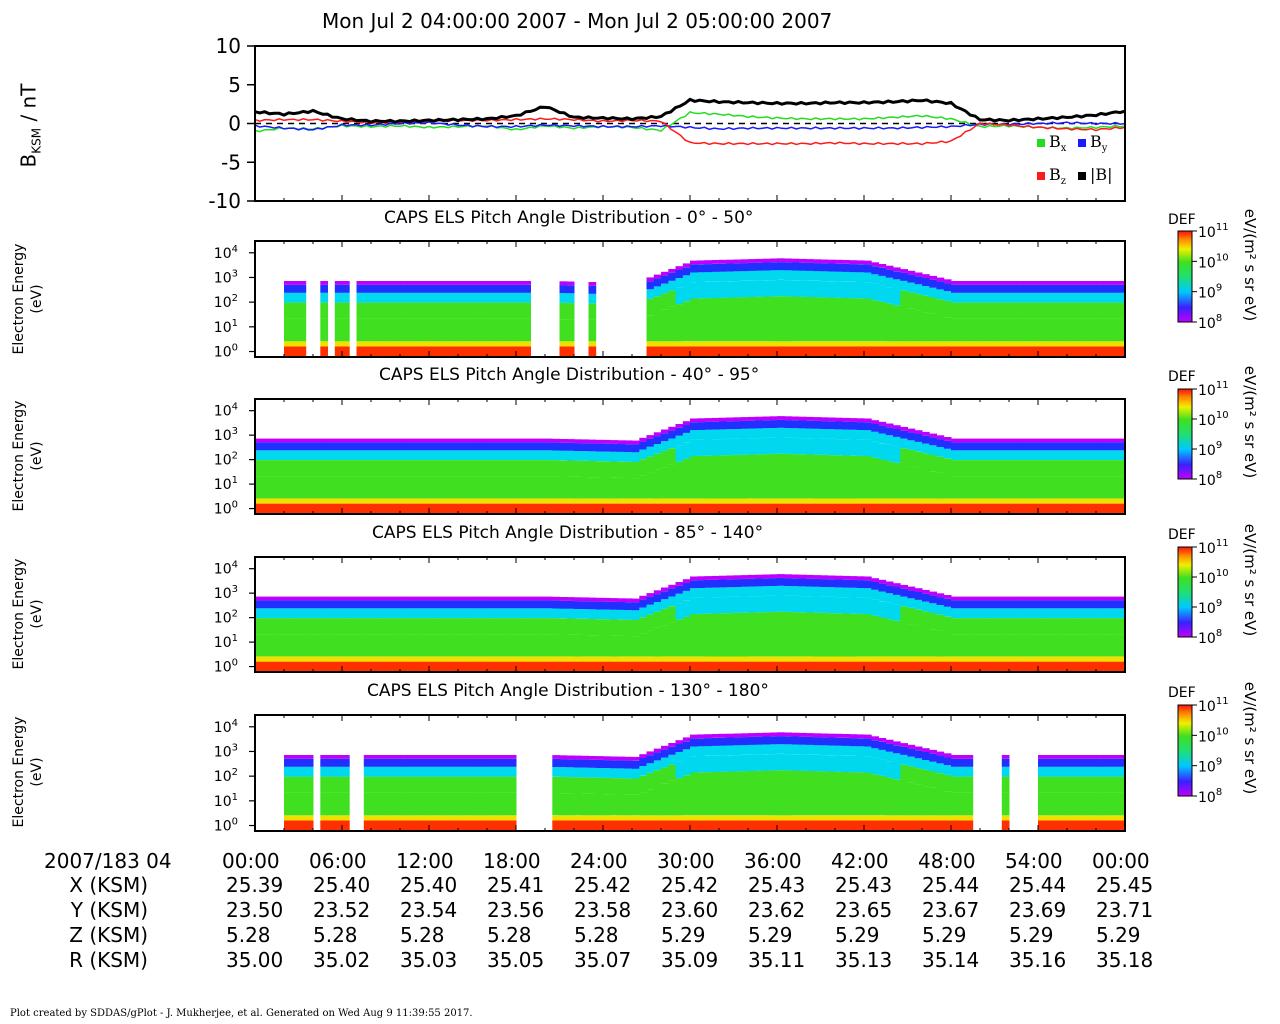  Describe the element at coordinates (422, 935) in the screenshot. I see `ephemeris-value: 5.28` at that location.